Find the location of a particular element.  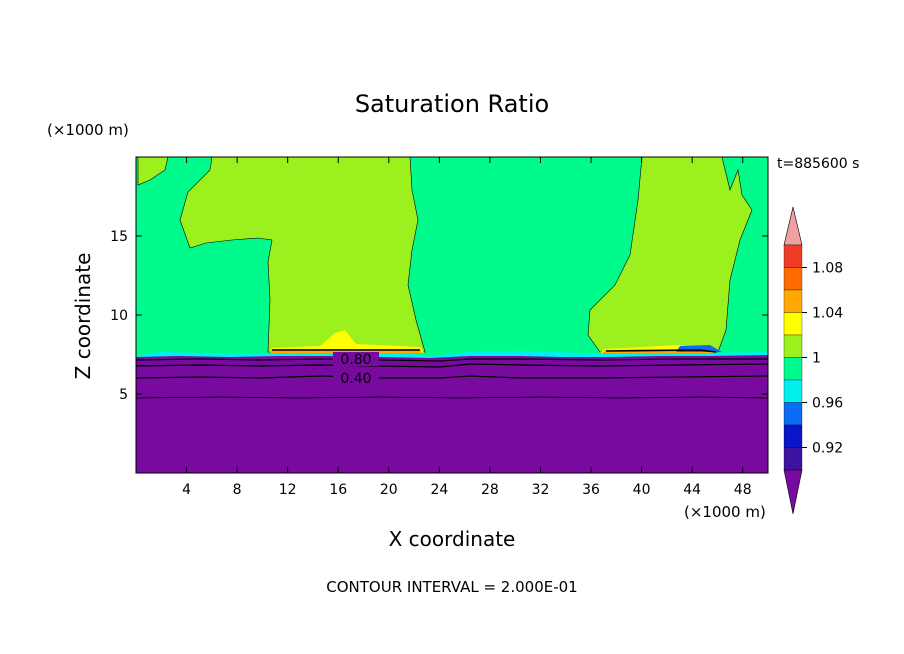

chart-title: Saturation Ratio is located at coordinates (452, 104).